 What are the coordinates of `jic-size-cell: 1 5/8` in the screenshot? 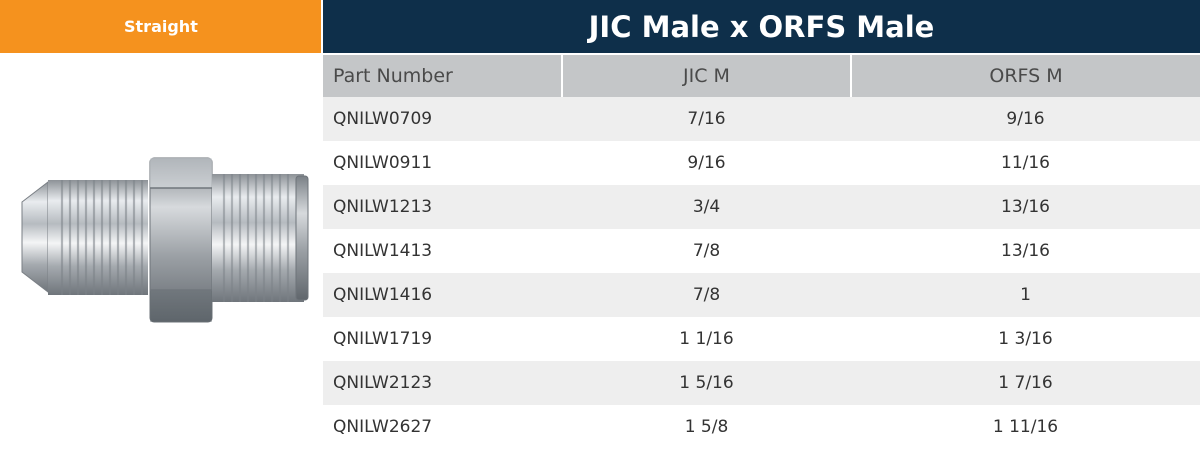 It's located at (706, 427).